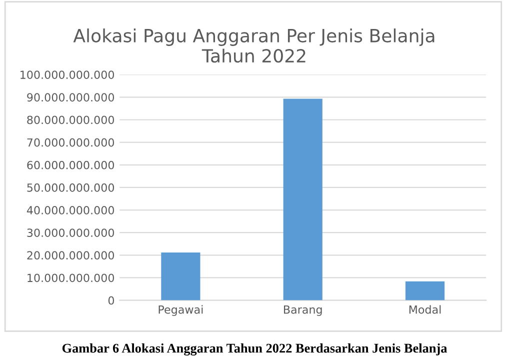 The image size is (509, 364). I want to click on y-tick-label: 30.000.000.000, so click(70, 232).